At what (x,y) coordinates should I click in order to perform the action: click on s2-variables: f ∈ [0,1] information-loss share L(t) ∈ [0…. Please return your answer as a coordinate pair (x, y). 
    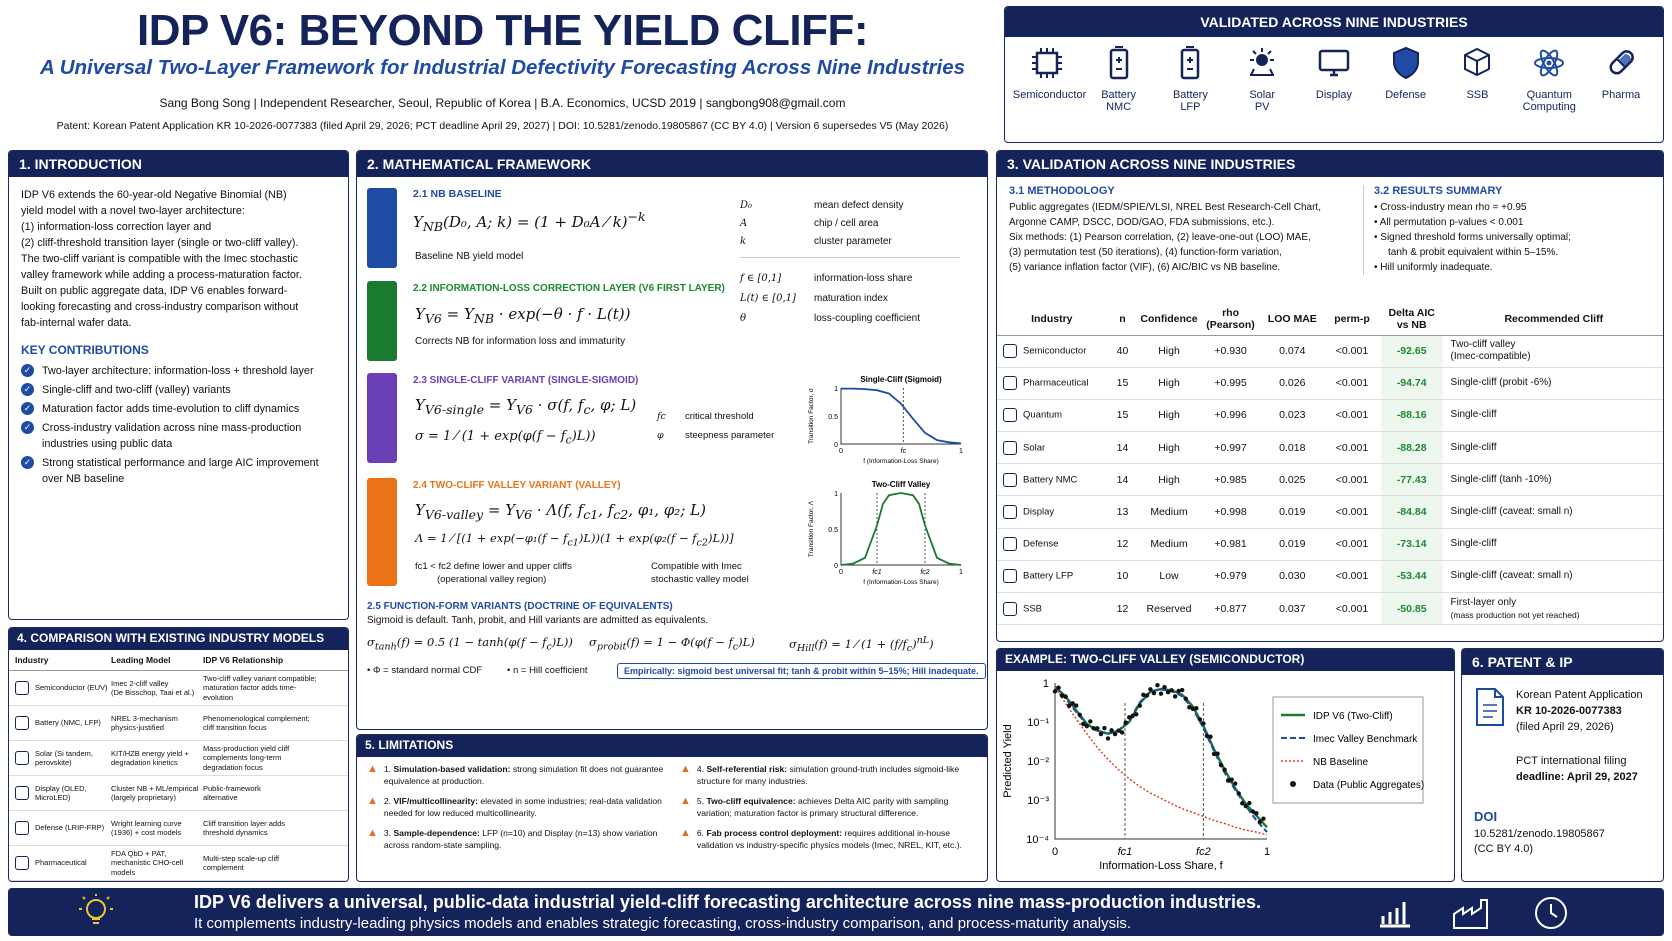
    Looking at the image, I should click on (860, 299).